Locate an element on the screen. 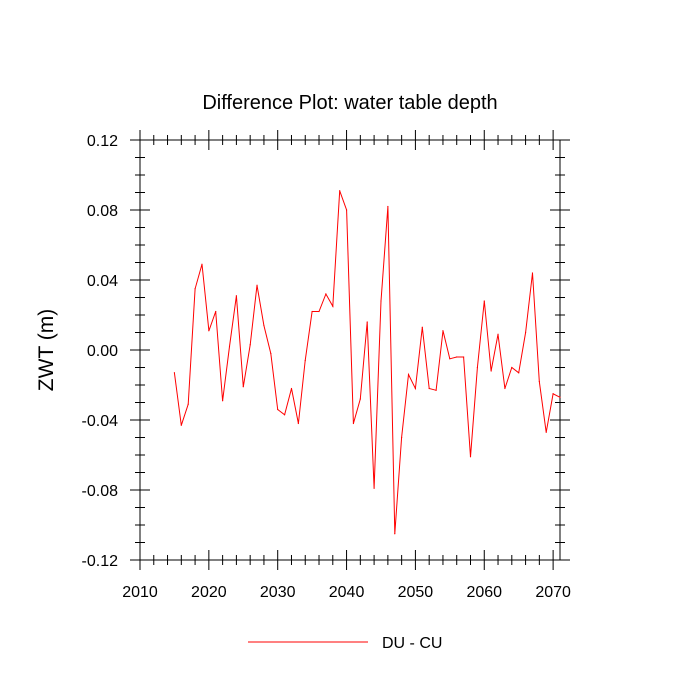 Image resolution: width=700 pixels, height=700 pixels. x-tick-label: 2050 is located at coordinates (416, 592).